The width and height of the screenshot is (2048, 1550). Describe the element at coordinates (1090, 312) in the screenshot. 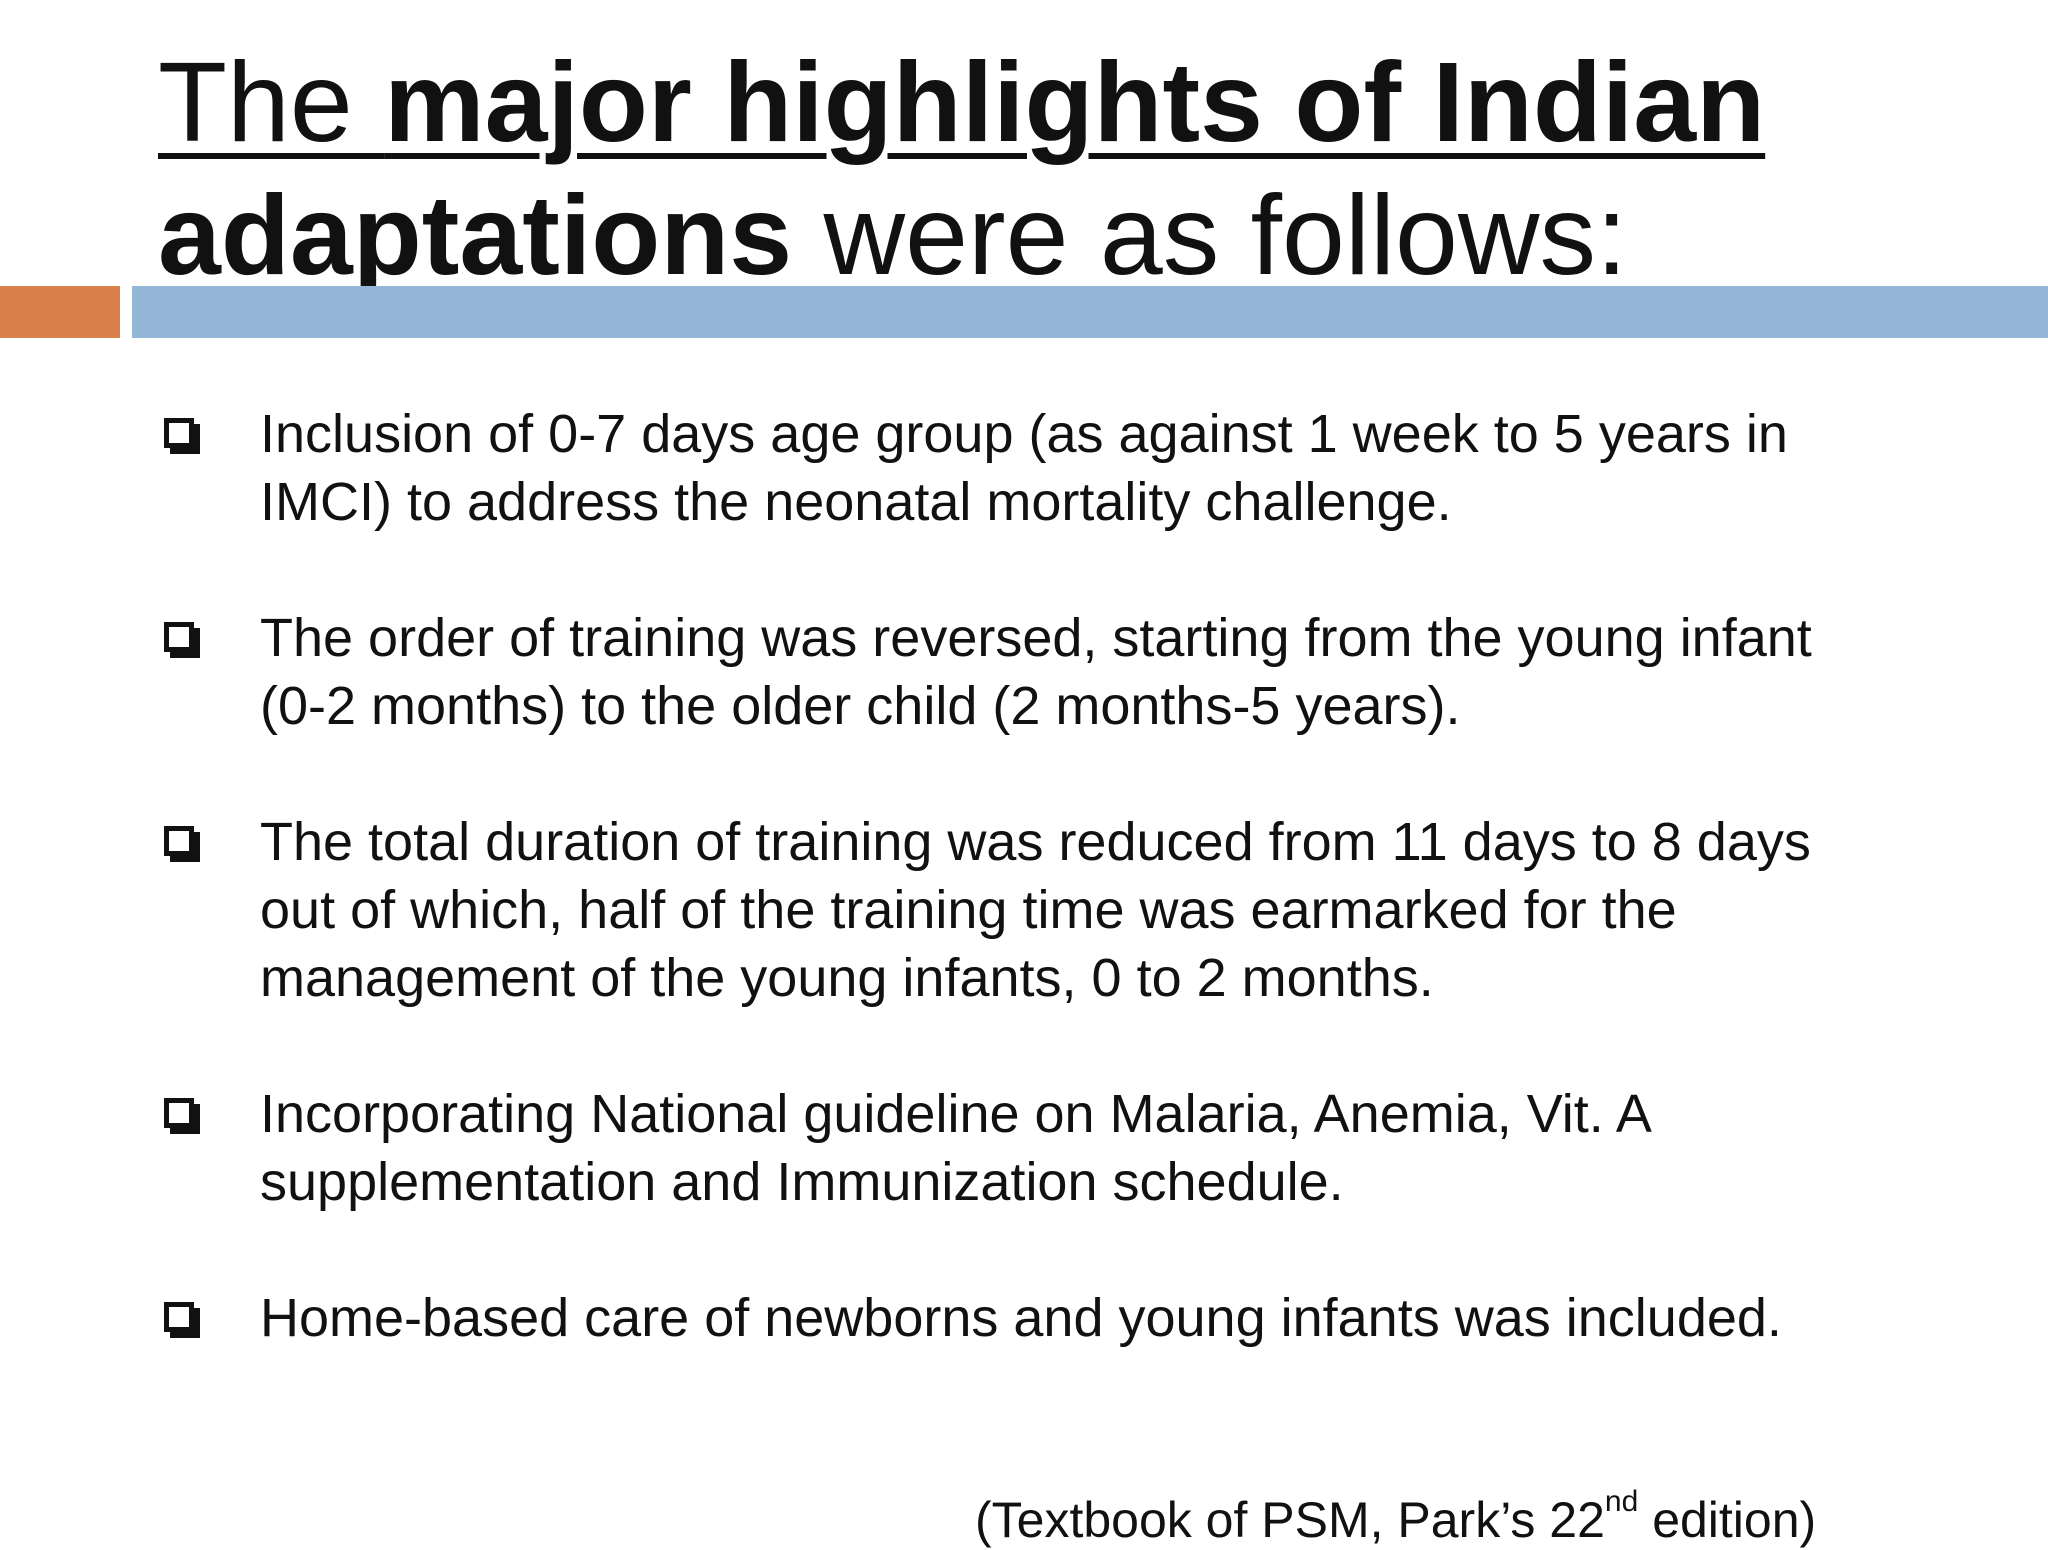

I see `accent-bar-blue` at that location.